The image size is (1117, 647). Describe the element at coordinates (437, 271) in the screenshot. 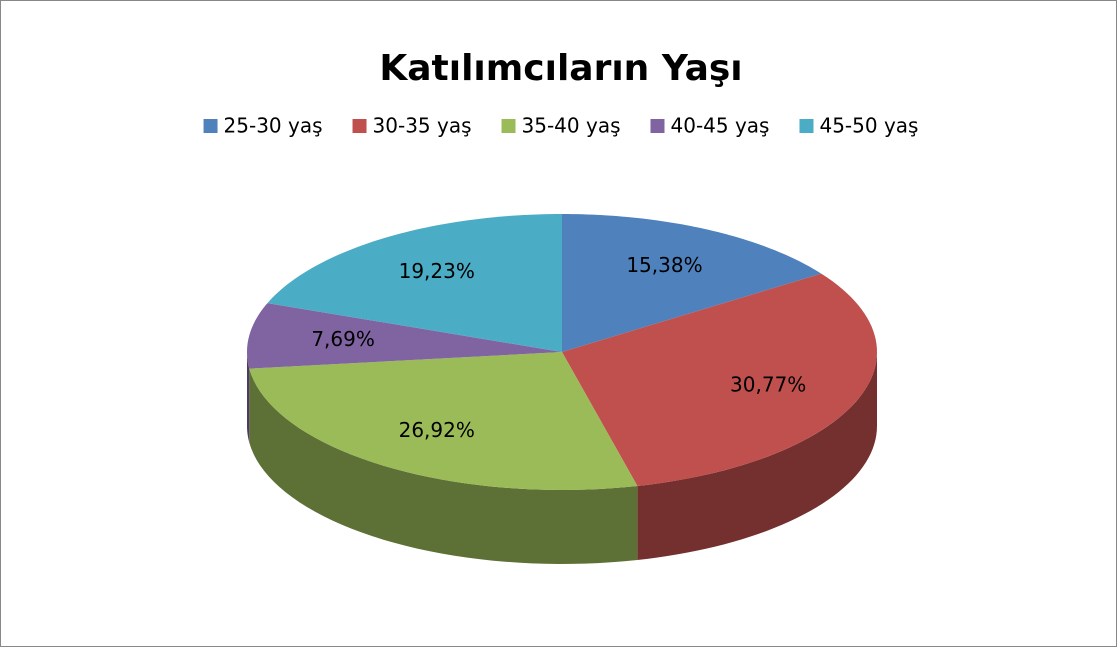

I see `data-label: 19,23%` at that location.